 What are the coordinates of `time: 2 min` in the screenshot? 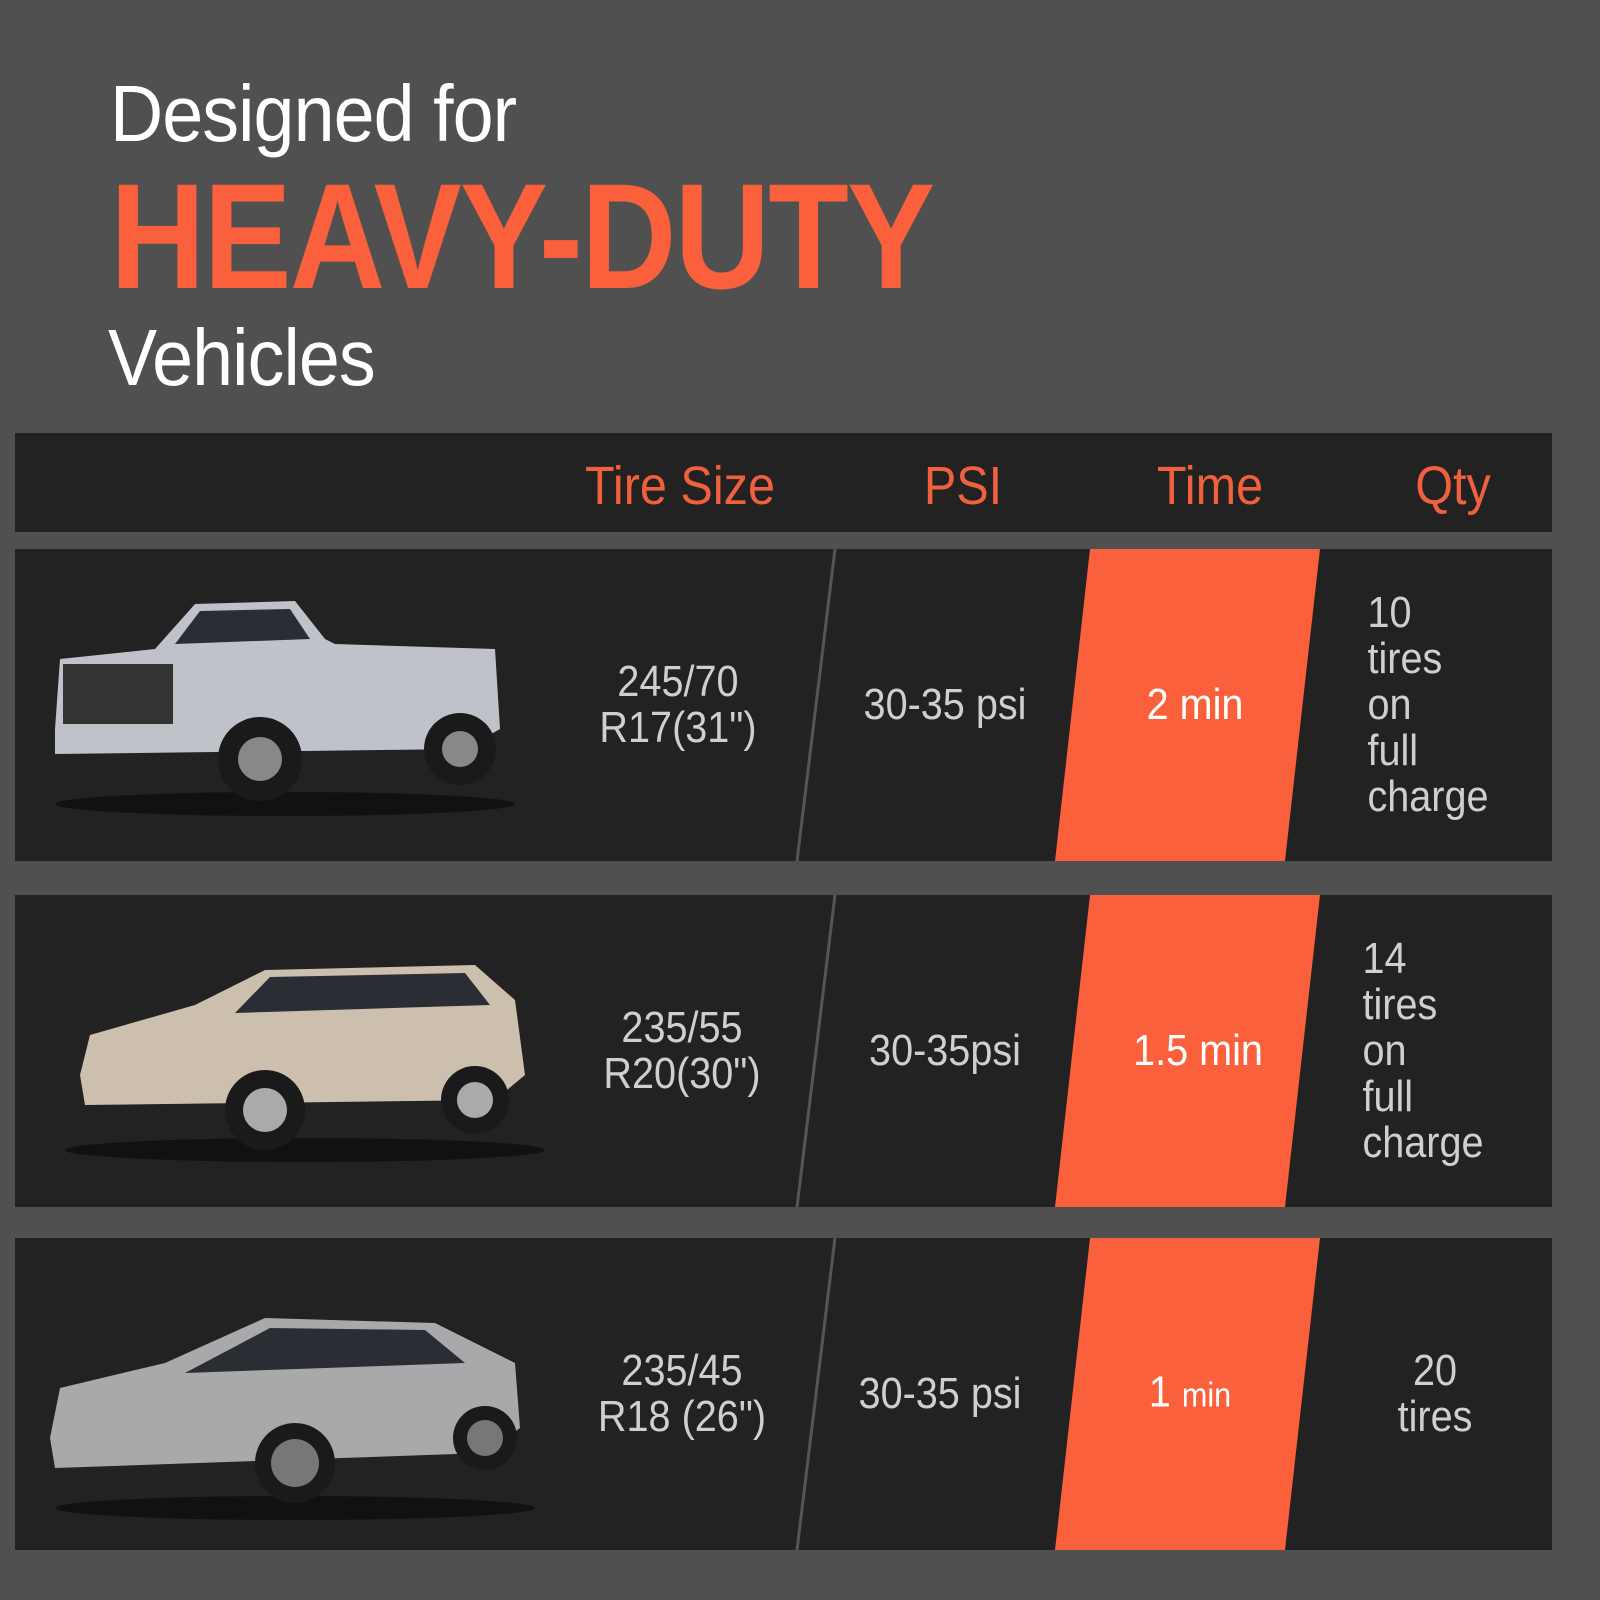 It's located at (1195, 704).